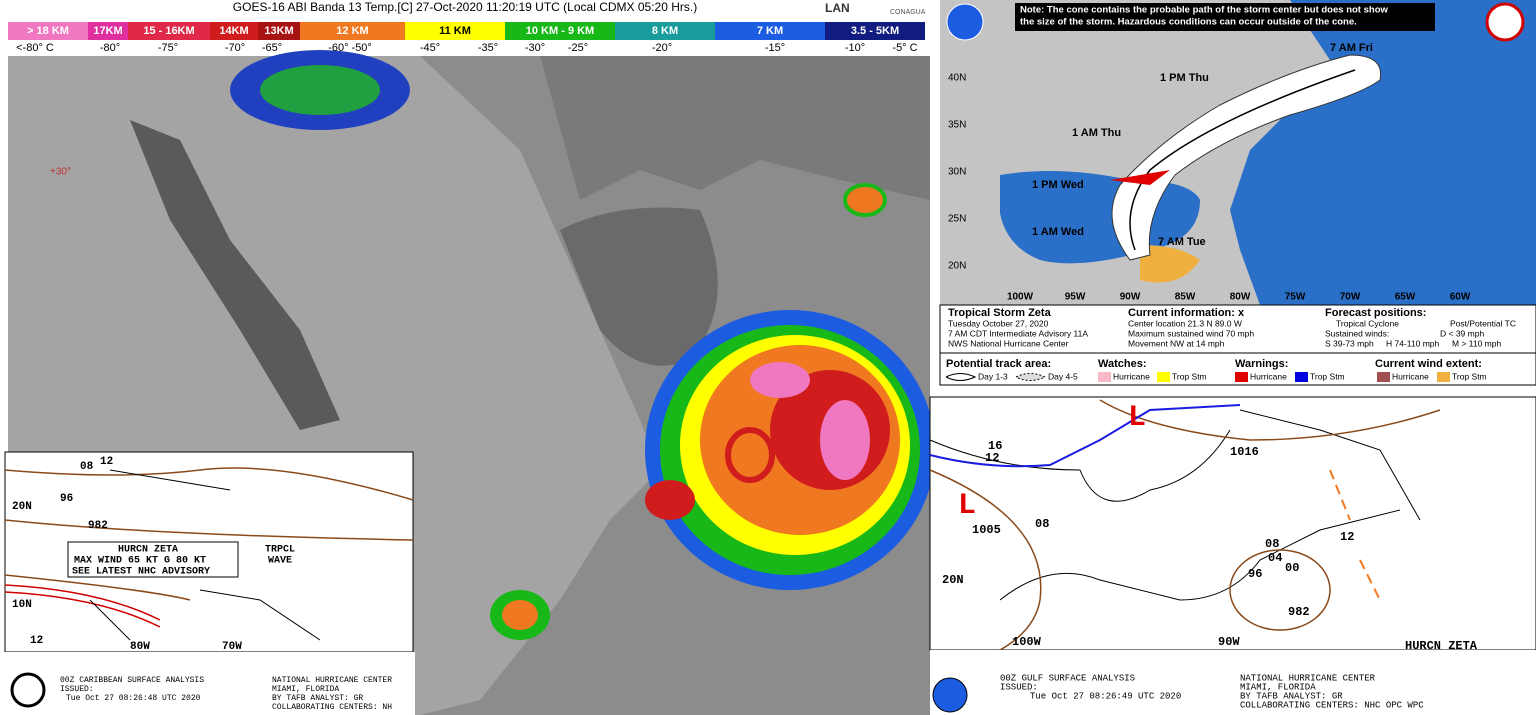 The image size is (1536, 715). Describe the element at coordinates (578, 48) in the screenshot. I see `temp-label: -25°` at that location.